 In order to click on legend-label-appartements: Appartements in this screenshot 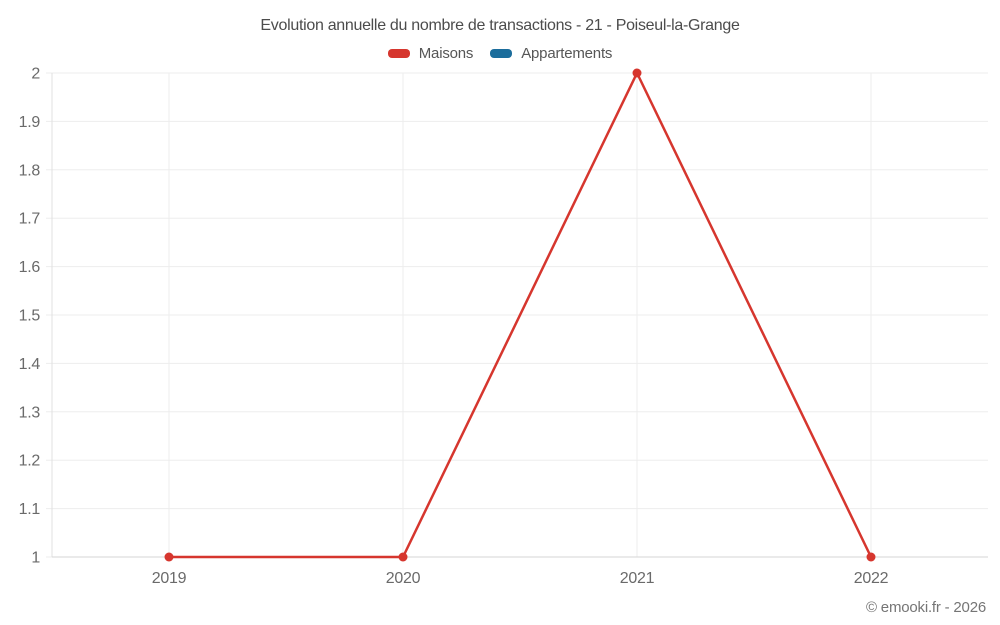, I will do `click(567, 53)`.